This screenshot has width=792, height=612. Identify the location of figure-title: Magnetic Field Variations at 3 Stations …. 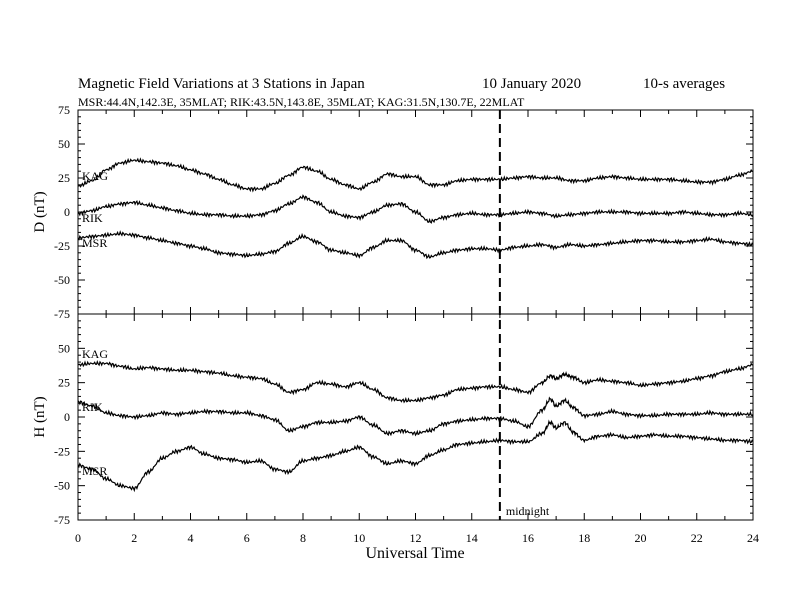
(221, 84).